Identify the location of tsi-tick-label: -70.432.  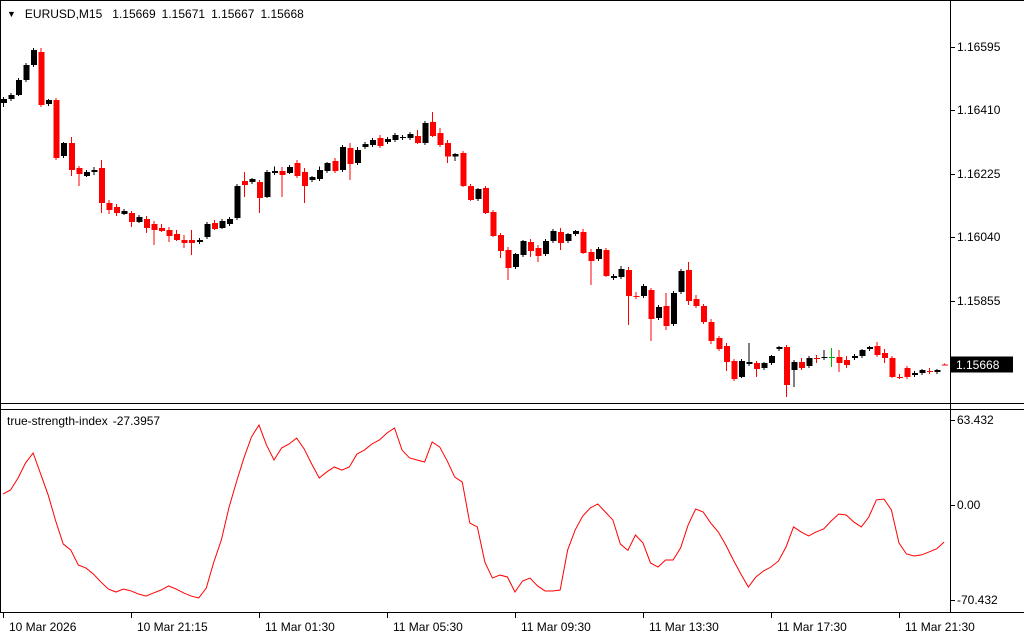
(977, 600).